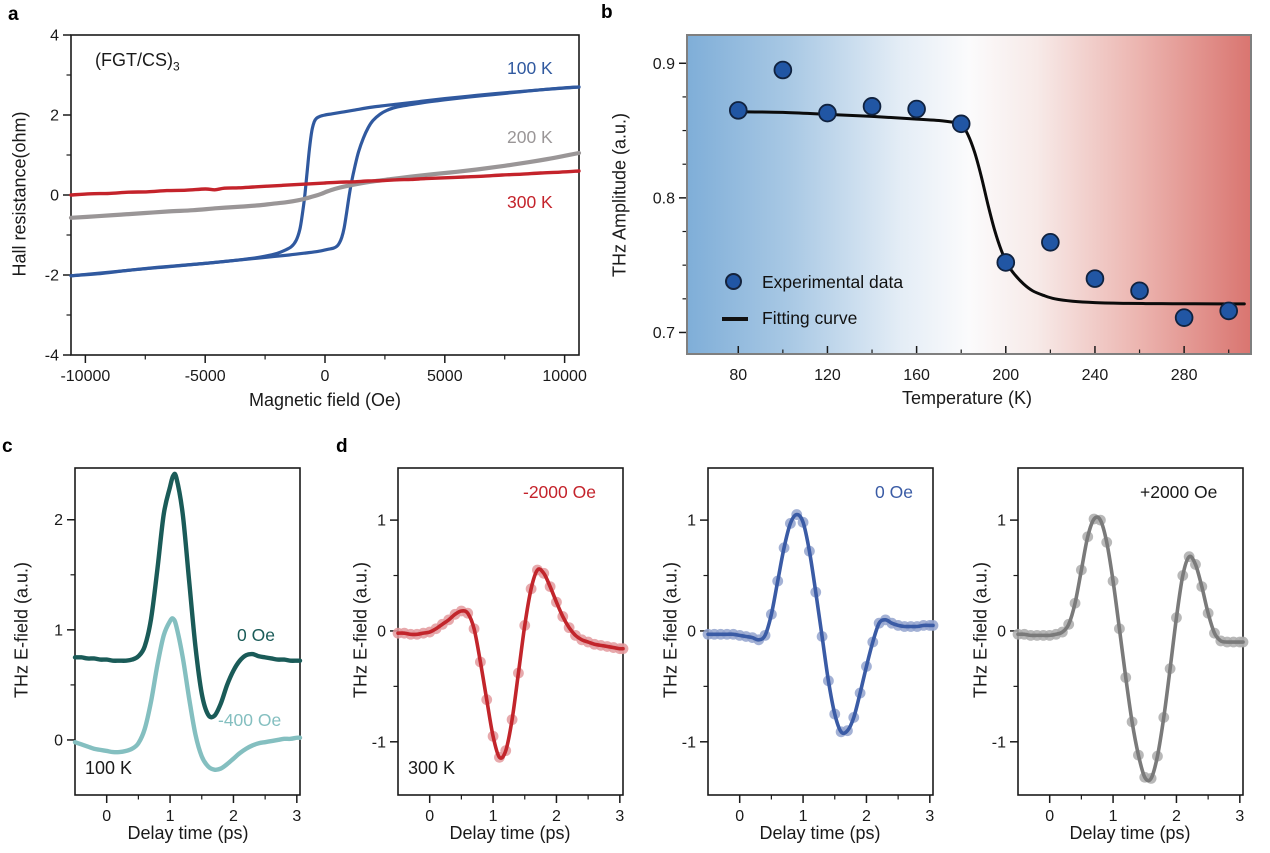  What do you see at coordinates (21, 630) in the screenshot?
I see `panel-c-ylabel: THz E-field (a.u.)` at bounding box center [21, 630].